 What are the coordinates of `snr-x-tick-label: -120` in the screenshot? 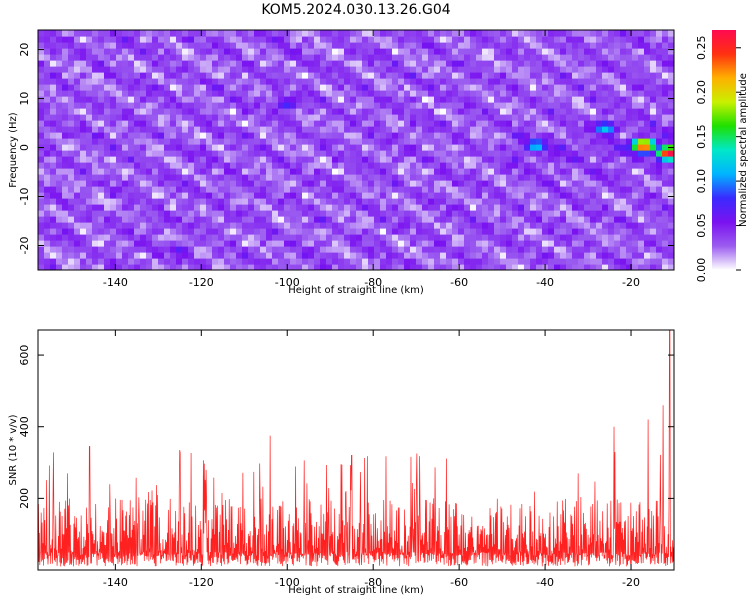 It's located at (201, 582).